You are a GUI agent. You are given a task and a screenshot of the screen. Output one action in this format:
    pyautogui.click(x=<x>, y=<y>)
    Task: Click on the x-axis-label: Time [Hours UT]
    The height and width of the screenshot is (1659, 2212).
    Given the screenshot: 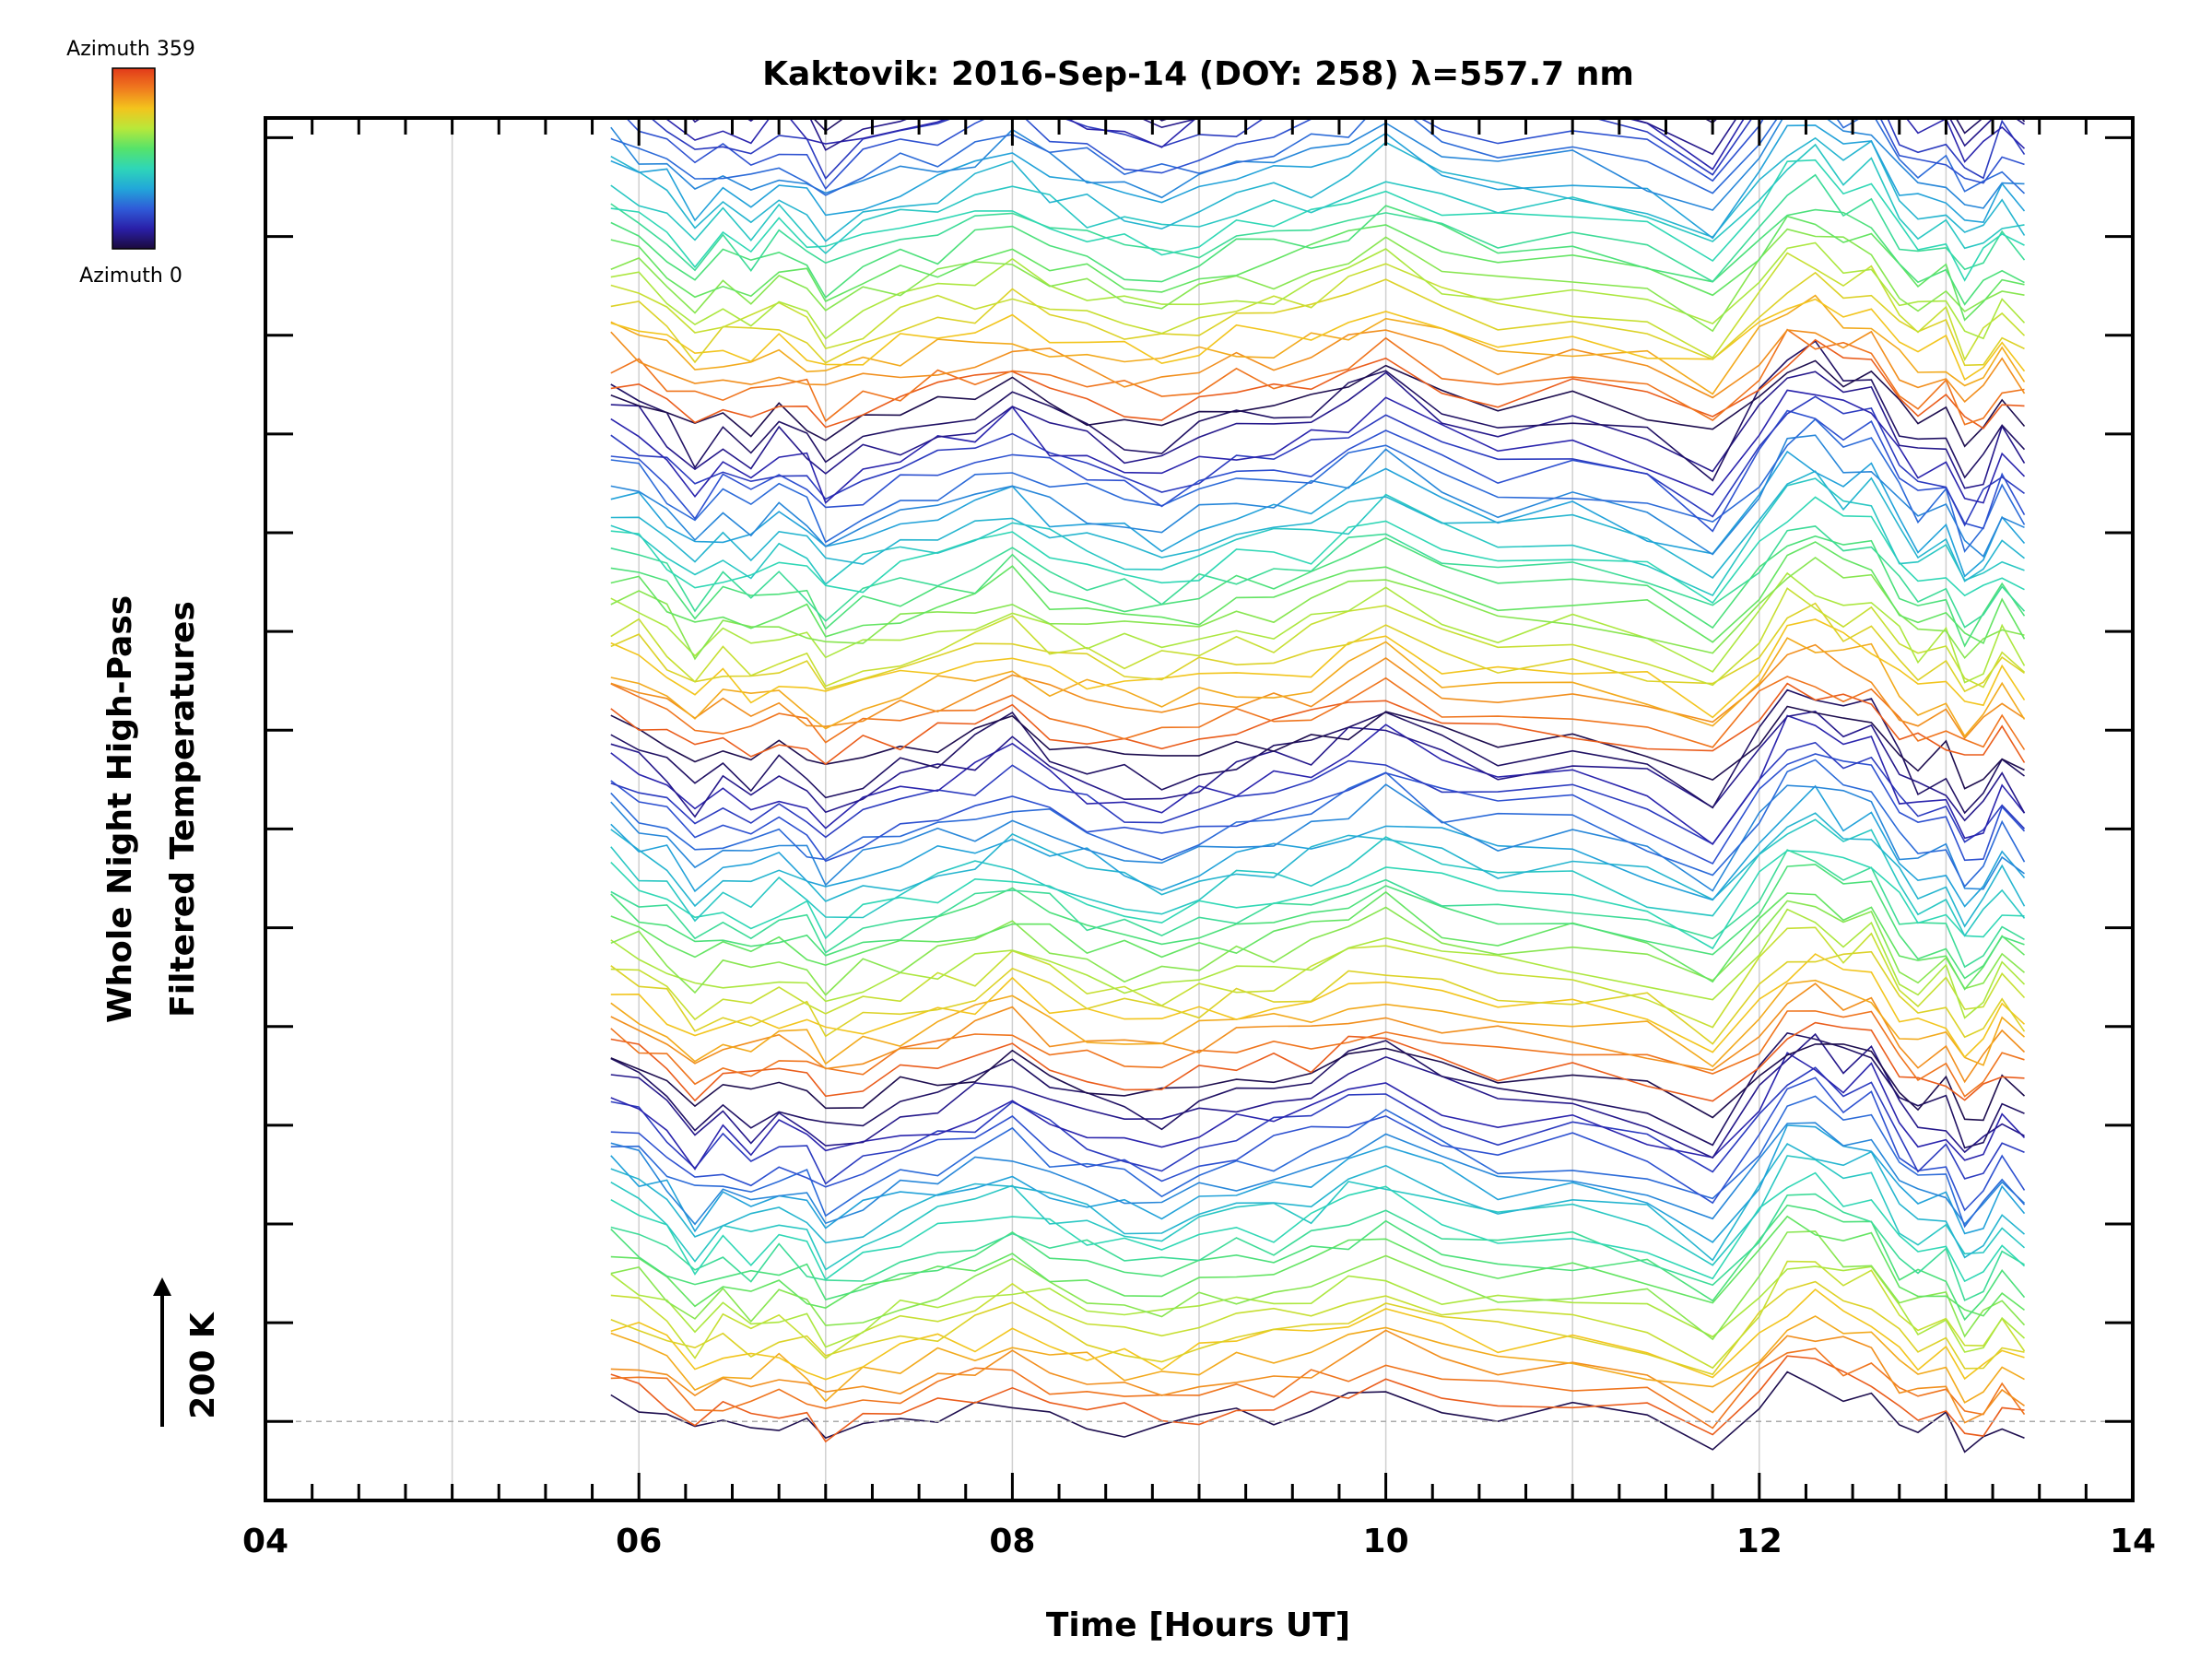 What is the action you would take?
    pyautogui.click(x=1198, y=1625)
    